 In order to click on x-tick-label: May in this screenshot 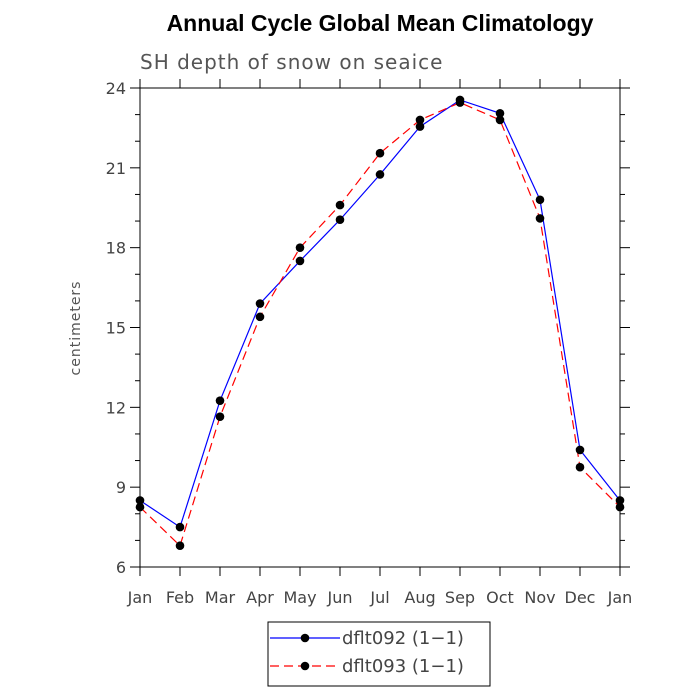, I will do `click(299, 597)`.